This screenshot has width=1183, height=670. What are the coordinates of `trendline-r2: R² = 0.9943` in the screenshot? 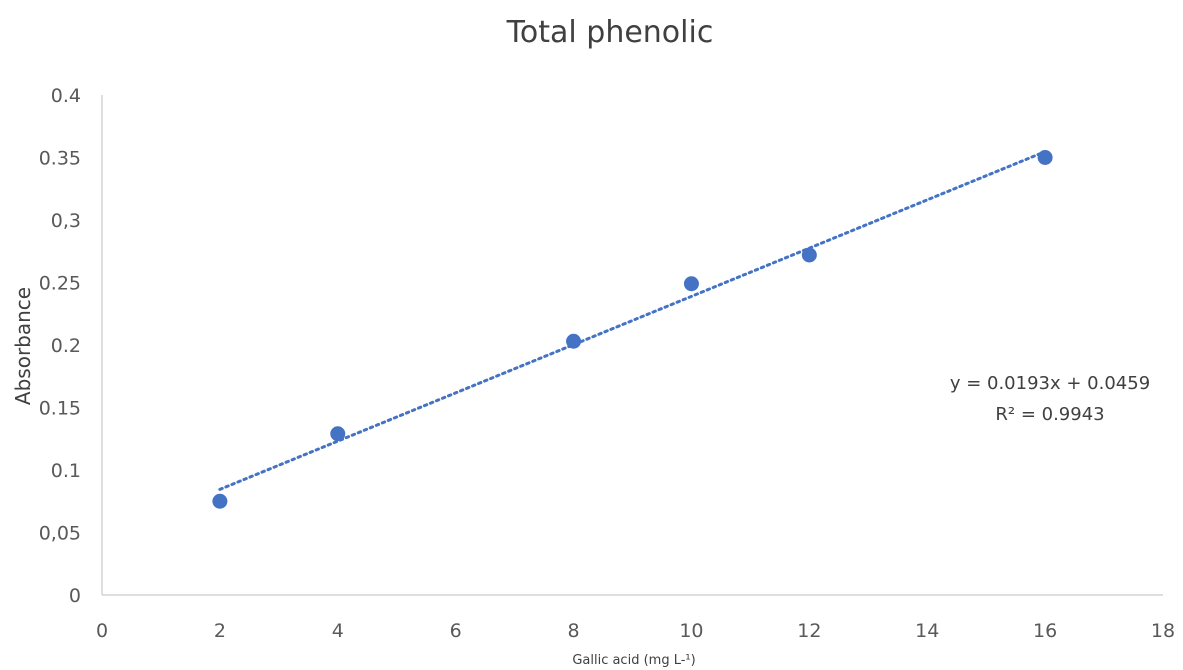 It's located at (1049, 414).